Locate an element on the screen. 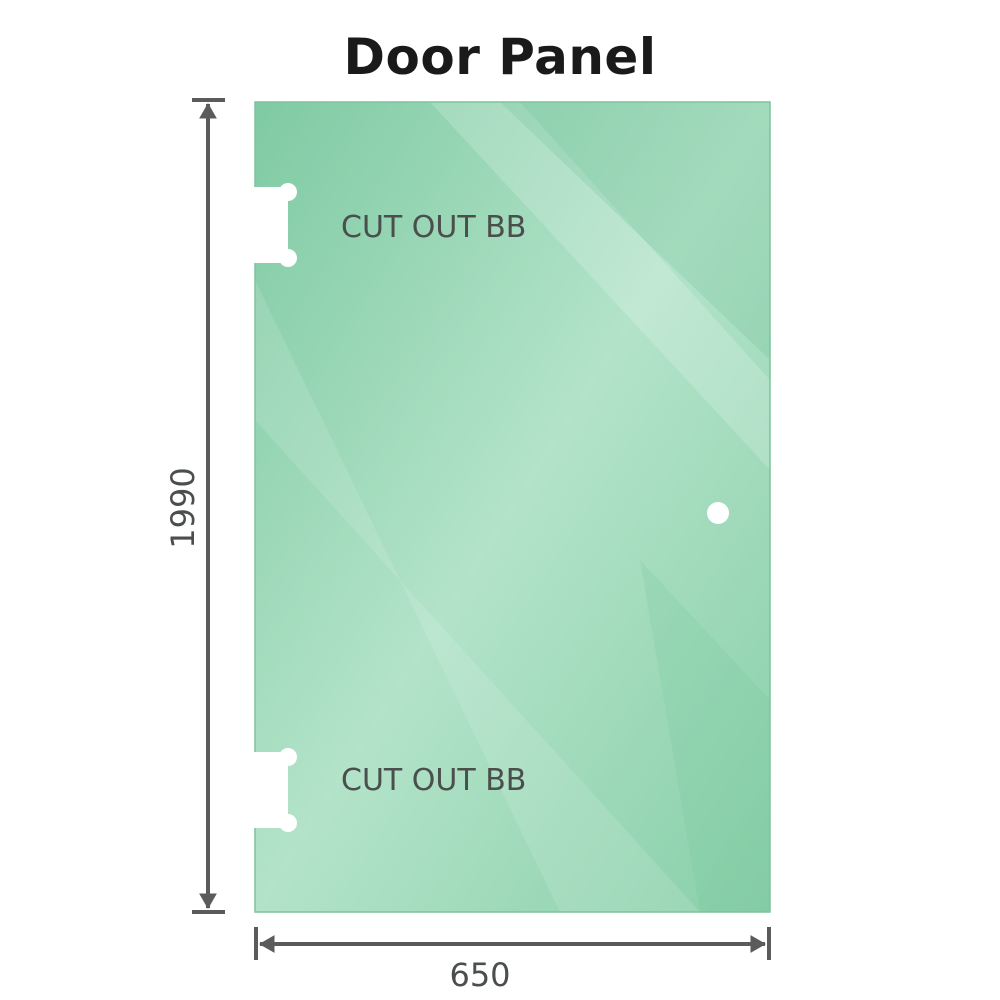 The image size is (1000, 1000). arrow-up-icon is located at coordinates (208, 110).